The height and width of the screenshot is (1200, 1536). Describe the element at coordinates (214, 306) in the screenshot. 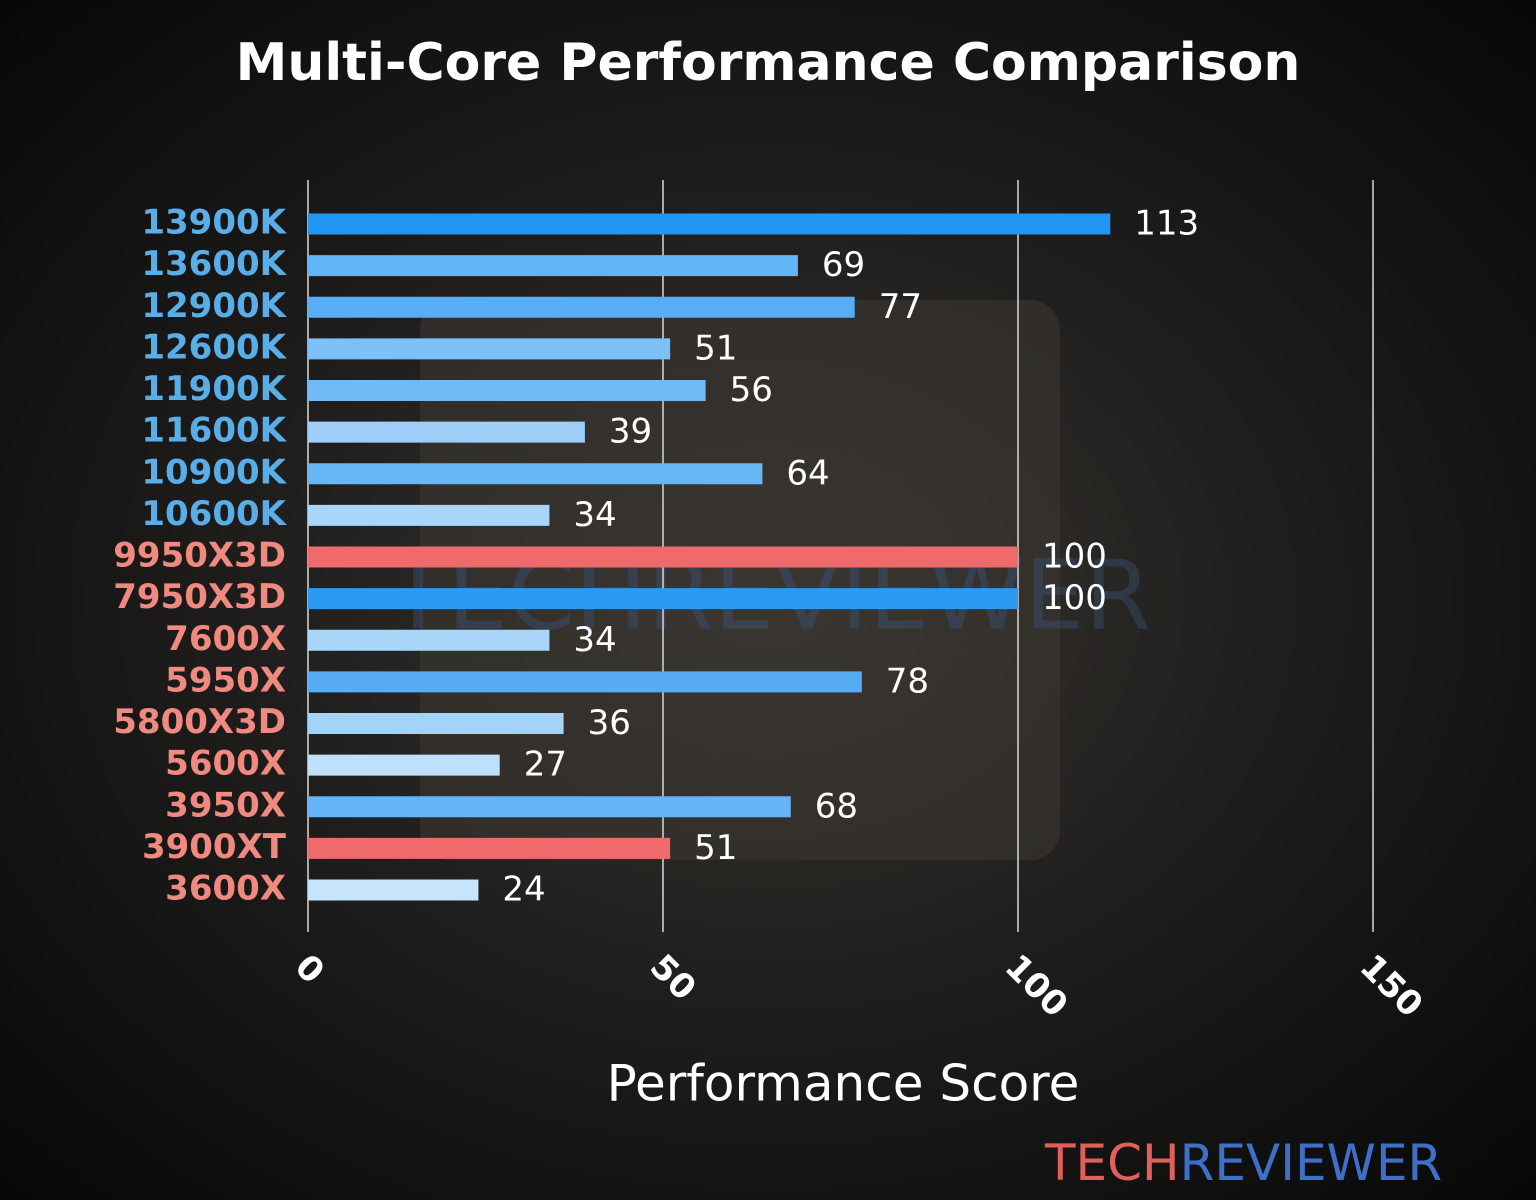

I see `y-tick-label: 12900K` at that location.